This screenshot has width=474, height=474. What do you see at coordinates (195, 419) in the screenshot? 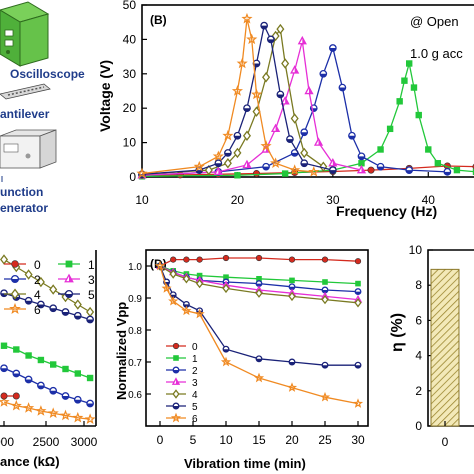
I see `panel-d-legend-6-label: 6` at bounding box center [195, 419].